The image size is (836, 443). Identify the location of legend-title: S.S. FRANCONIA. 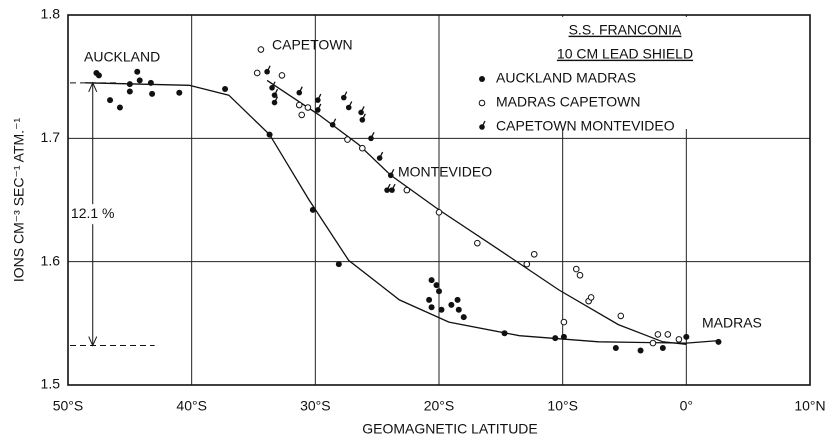
(625, 30).